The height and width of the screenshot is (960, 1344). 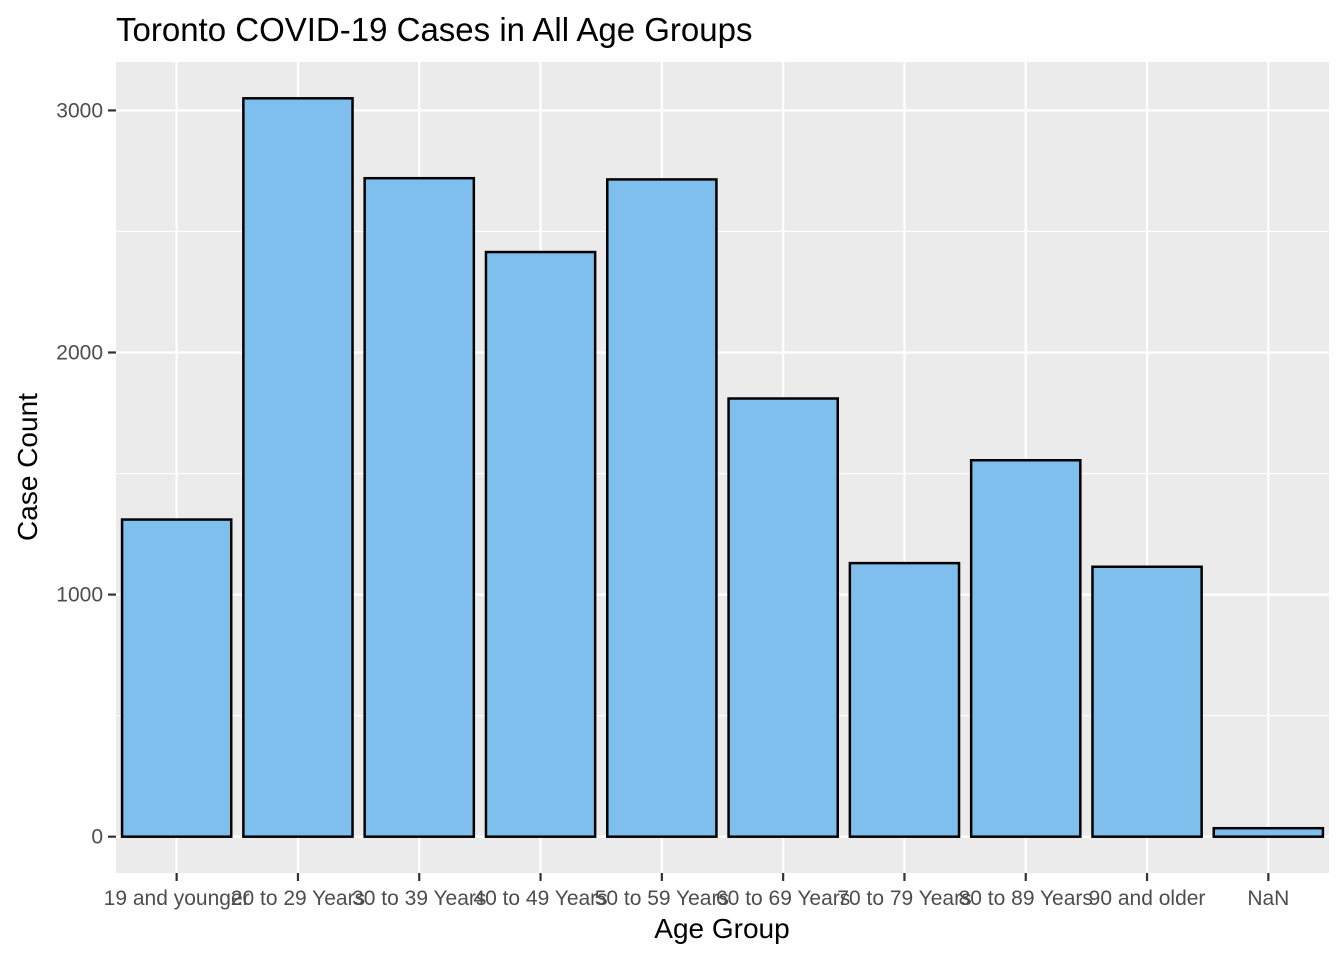 What do you see at coordinates (27, 467) in the screenshot?
I see `y-axis-title: Case Count` at bounding box center [27, 467].